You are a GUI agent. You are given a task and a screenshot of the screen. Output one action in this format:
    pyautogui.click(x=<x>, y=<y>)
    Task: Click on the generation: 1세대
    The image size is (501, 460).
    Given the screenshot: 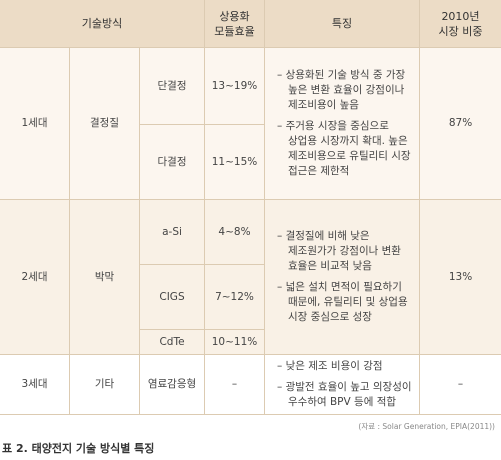 What is the action you would take?
    pyautogui.click(x=34, y=123)
    